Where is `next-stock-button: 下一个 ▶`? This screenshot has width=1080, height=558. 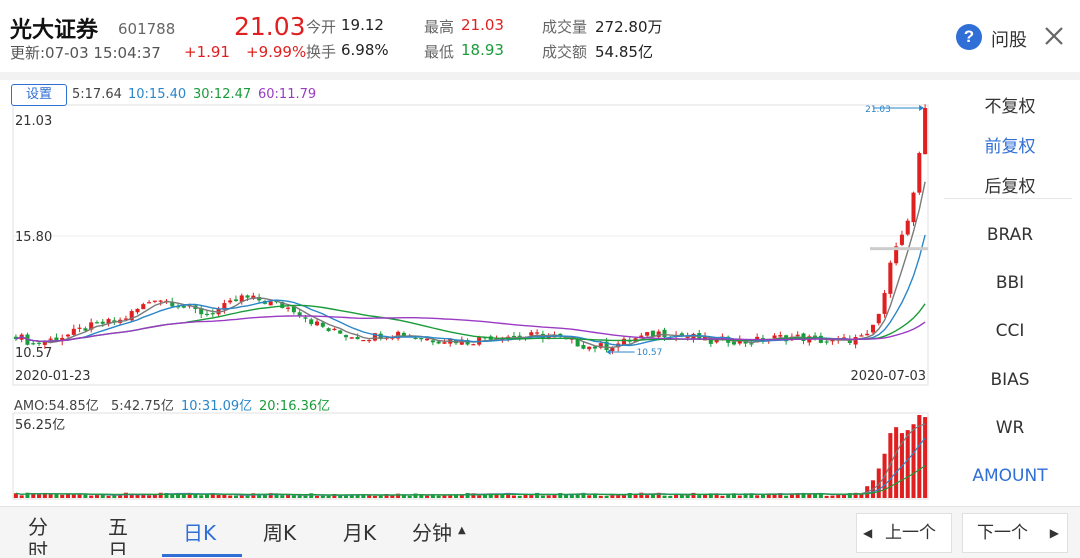
next-stock-button: 下一个 ▶ is located at coordinates (1015, 533).